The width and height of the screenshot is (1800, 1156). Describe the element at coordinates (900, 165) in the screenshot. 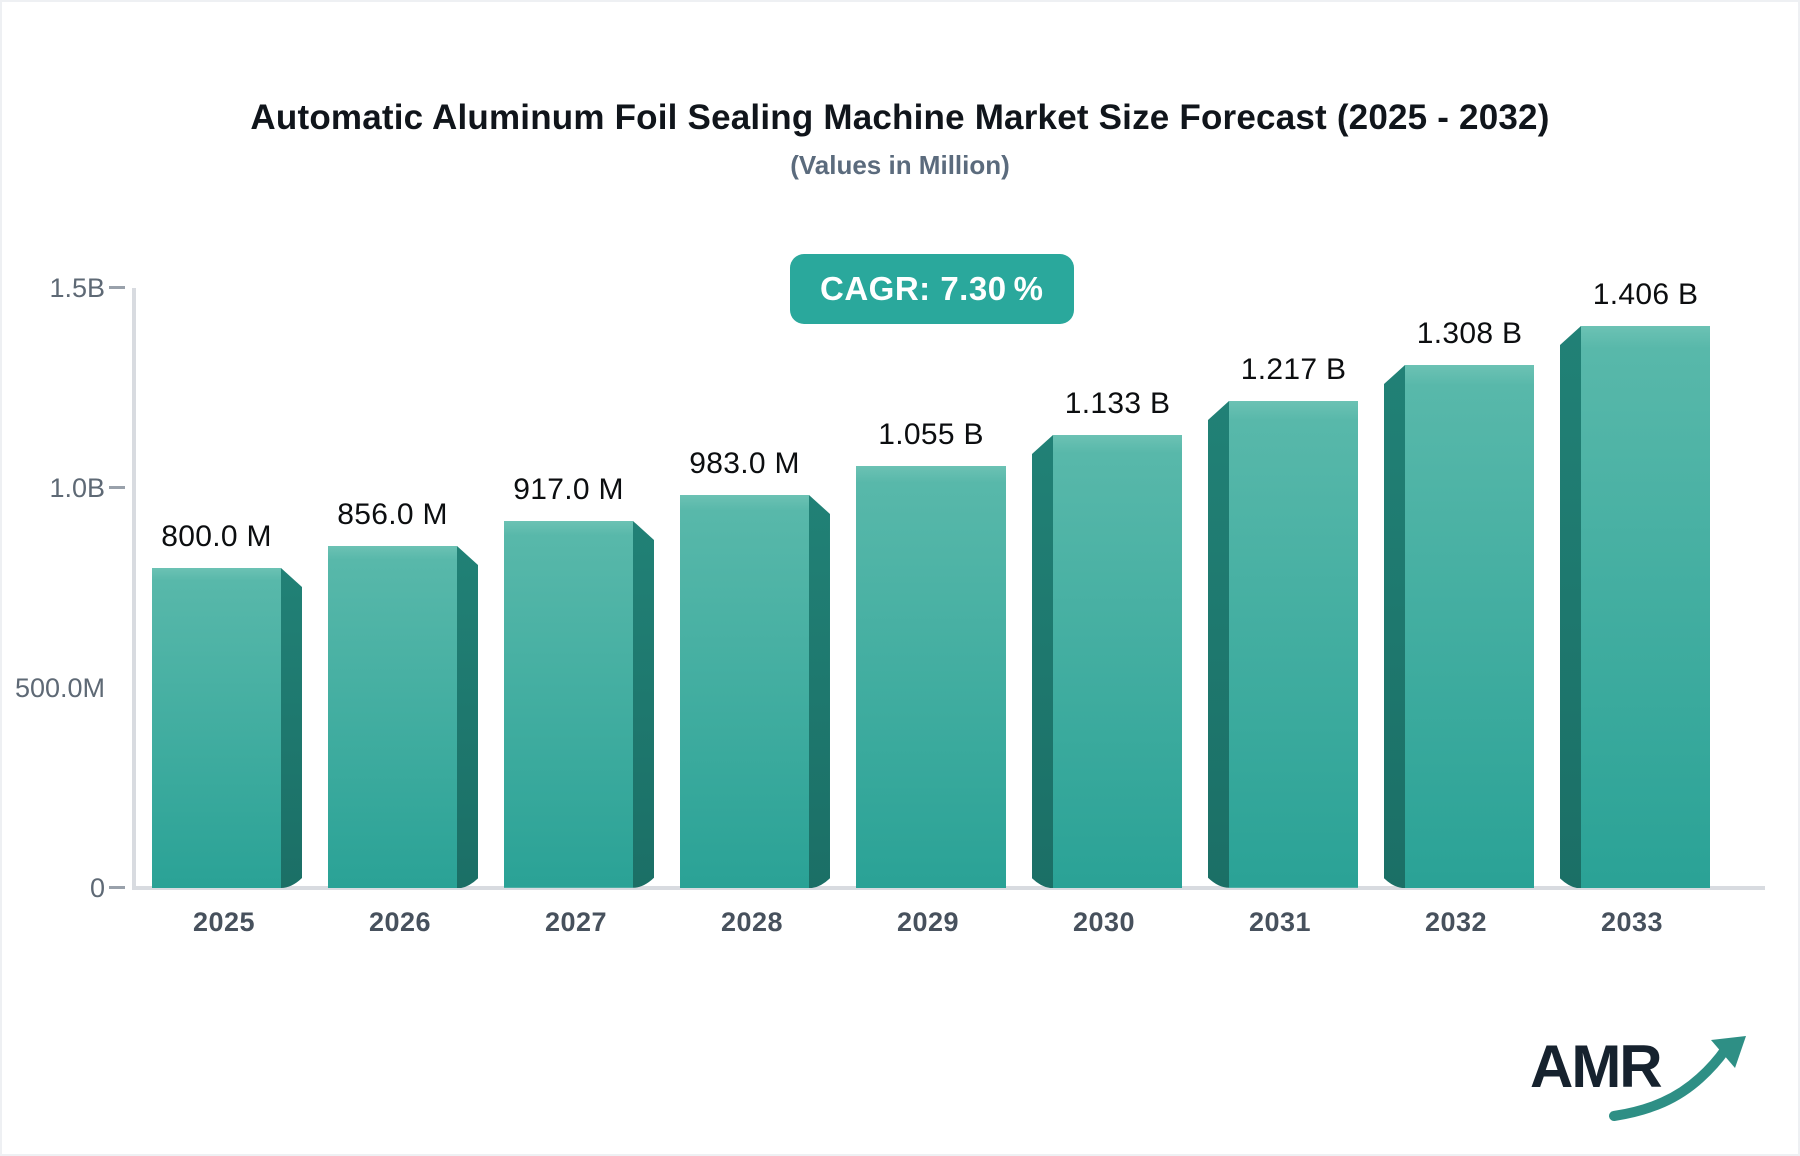

I see `chart-subtitle: (Values in Million)` at that location.